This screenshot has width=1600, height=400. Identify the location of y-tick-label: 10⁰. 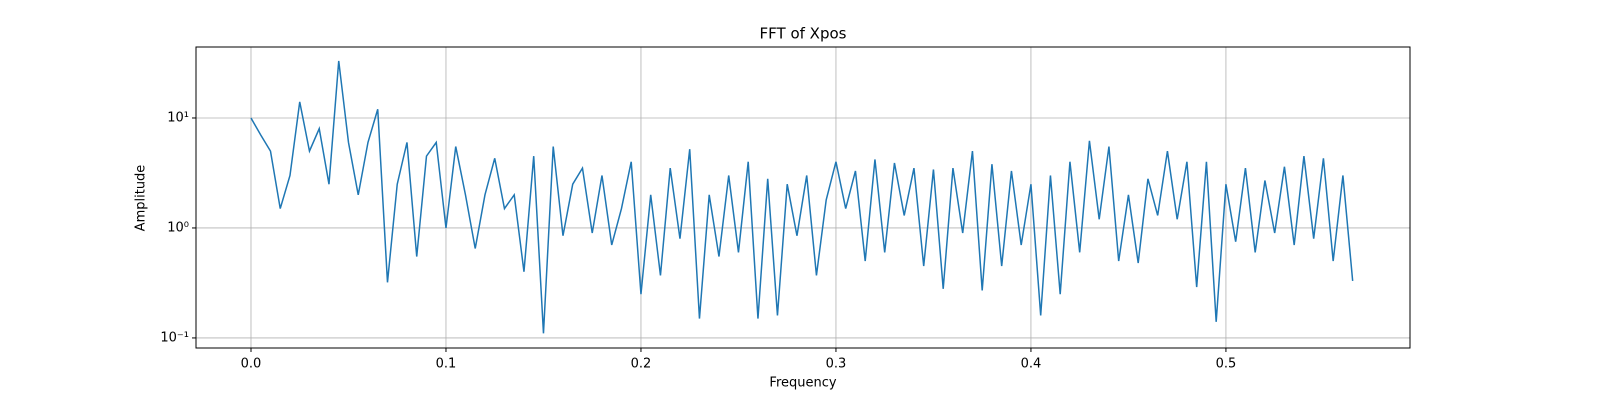
(178, 227).